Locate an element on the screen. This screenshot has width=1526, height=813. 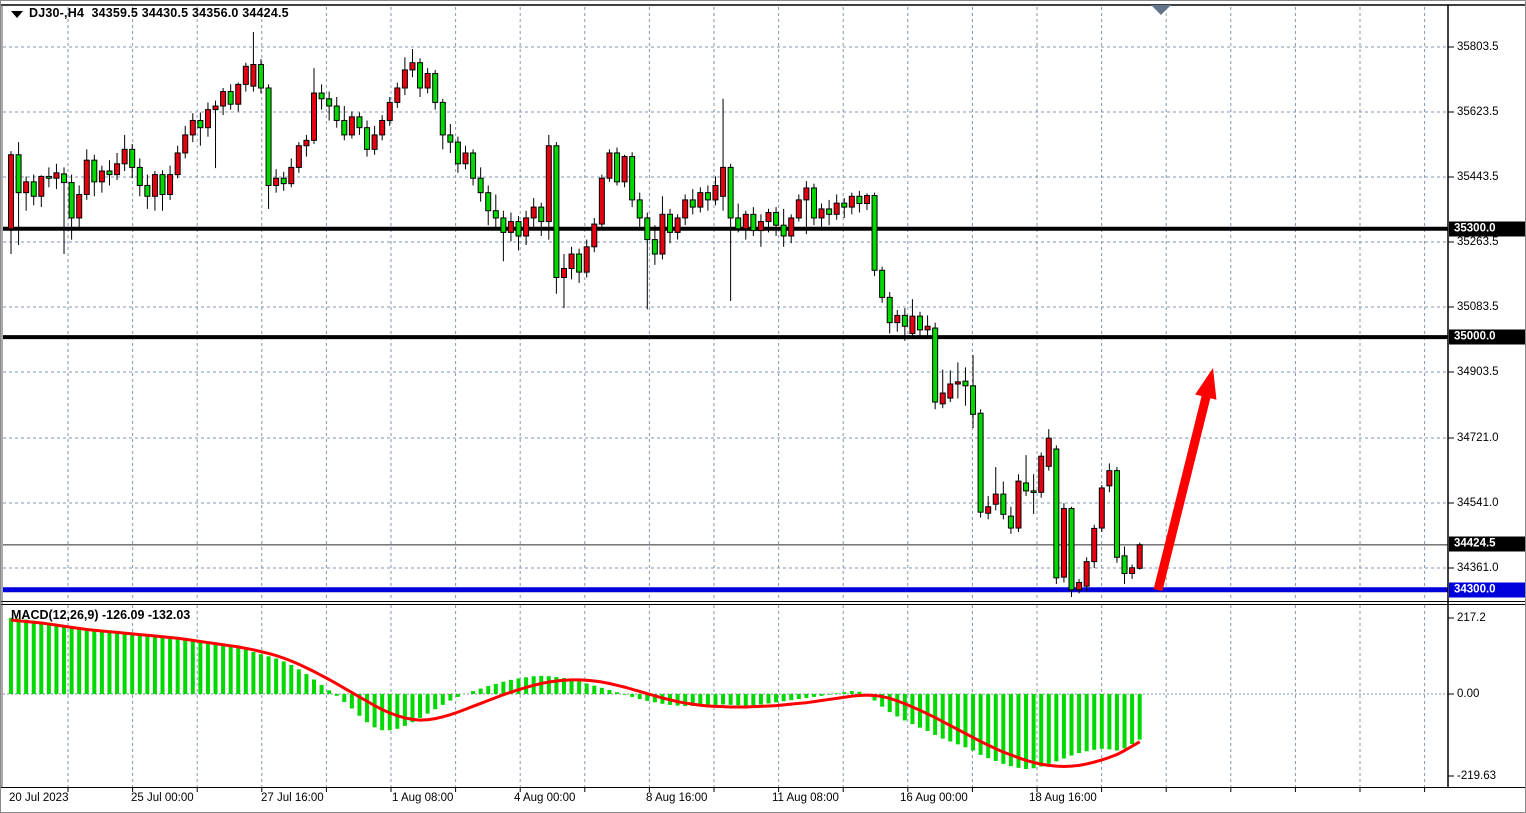
time-axis-label: 20 Jul 2023 is located at coordinates (39, 798).